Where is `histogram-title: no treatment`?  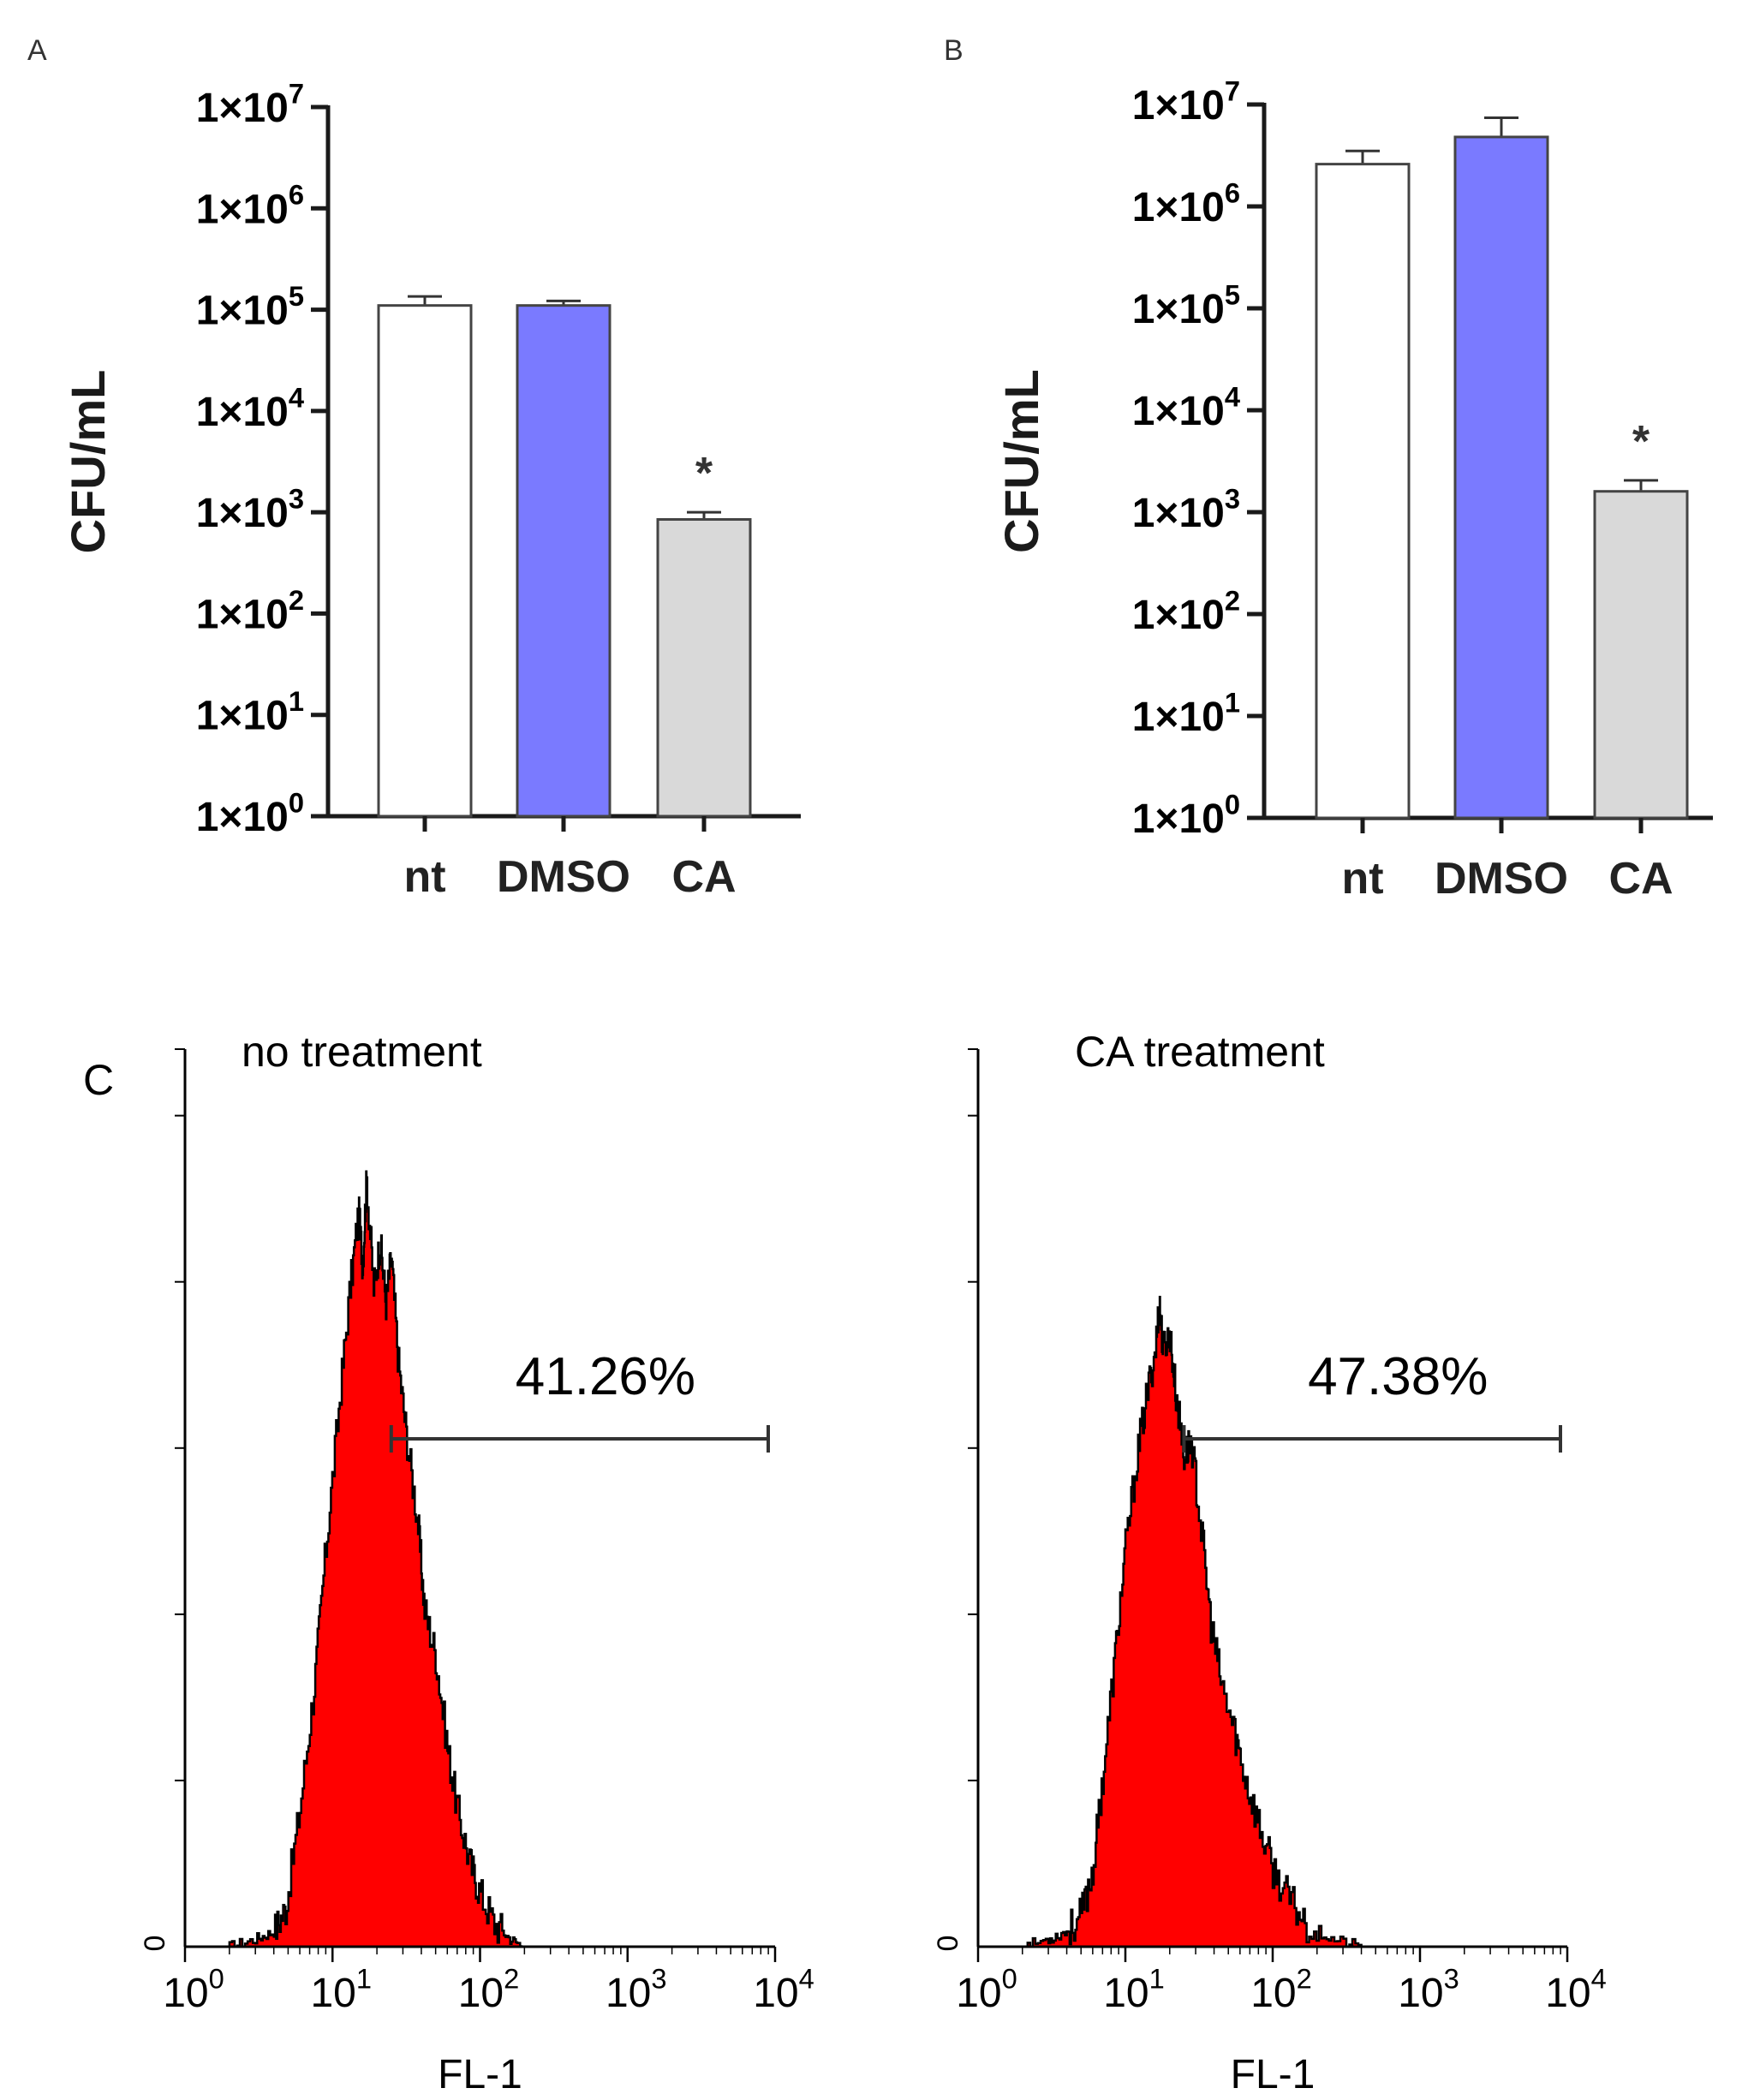 histogram-title: no treatment is located at coordinates (362, 1052).